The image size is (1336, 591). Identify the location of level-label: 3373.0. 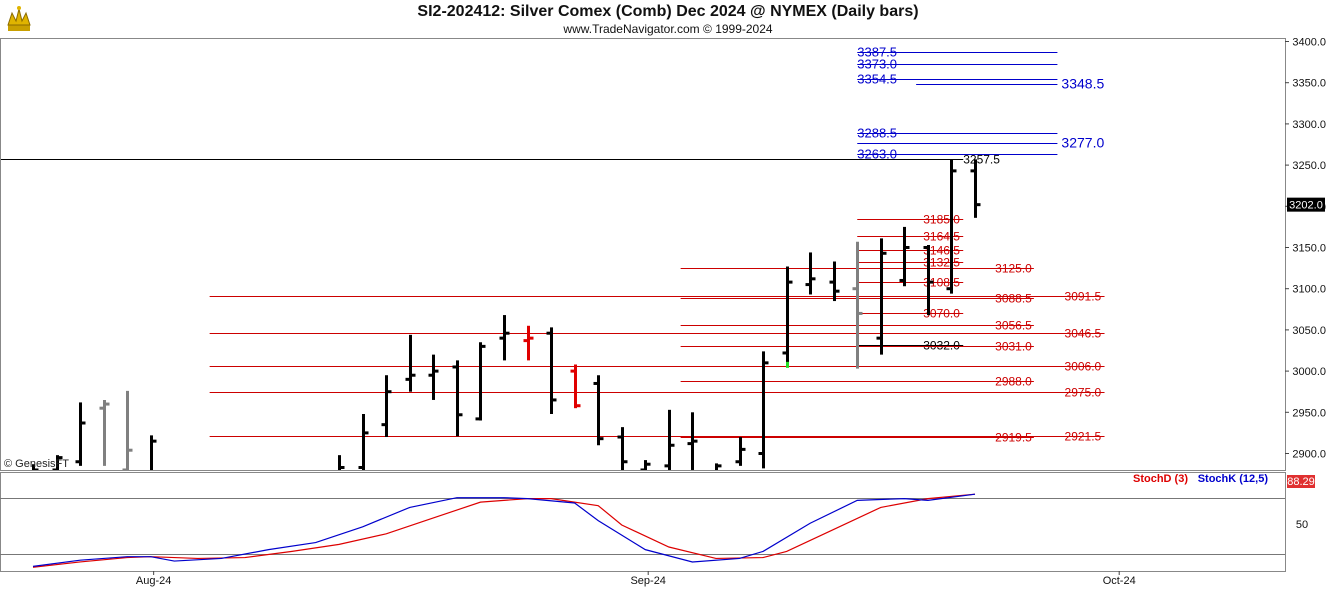
(877, 64).